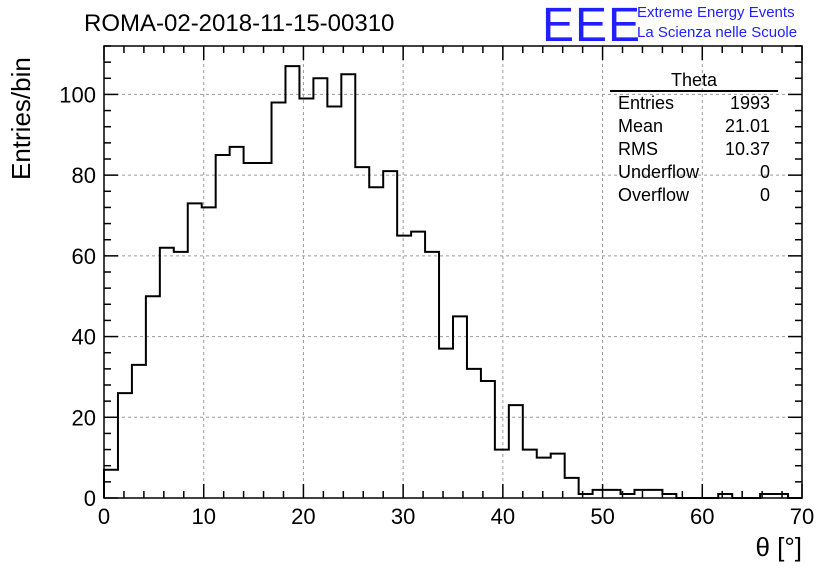  I want to click on stats-label: Underflow, so click(659, 172).